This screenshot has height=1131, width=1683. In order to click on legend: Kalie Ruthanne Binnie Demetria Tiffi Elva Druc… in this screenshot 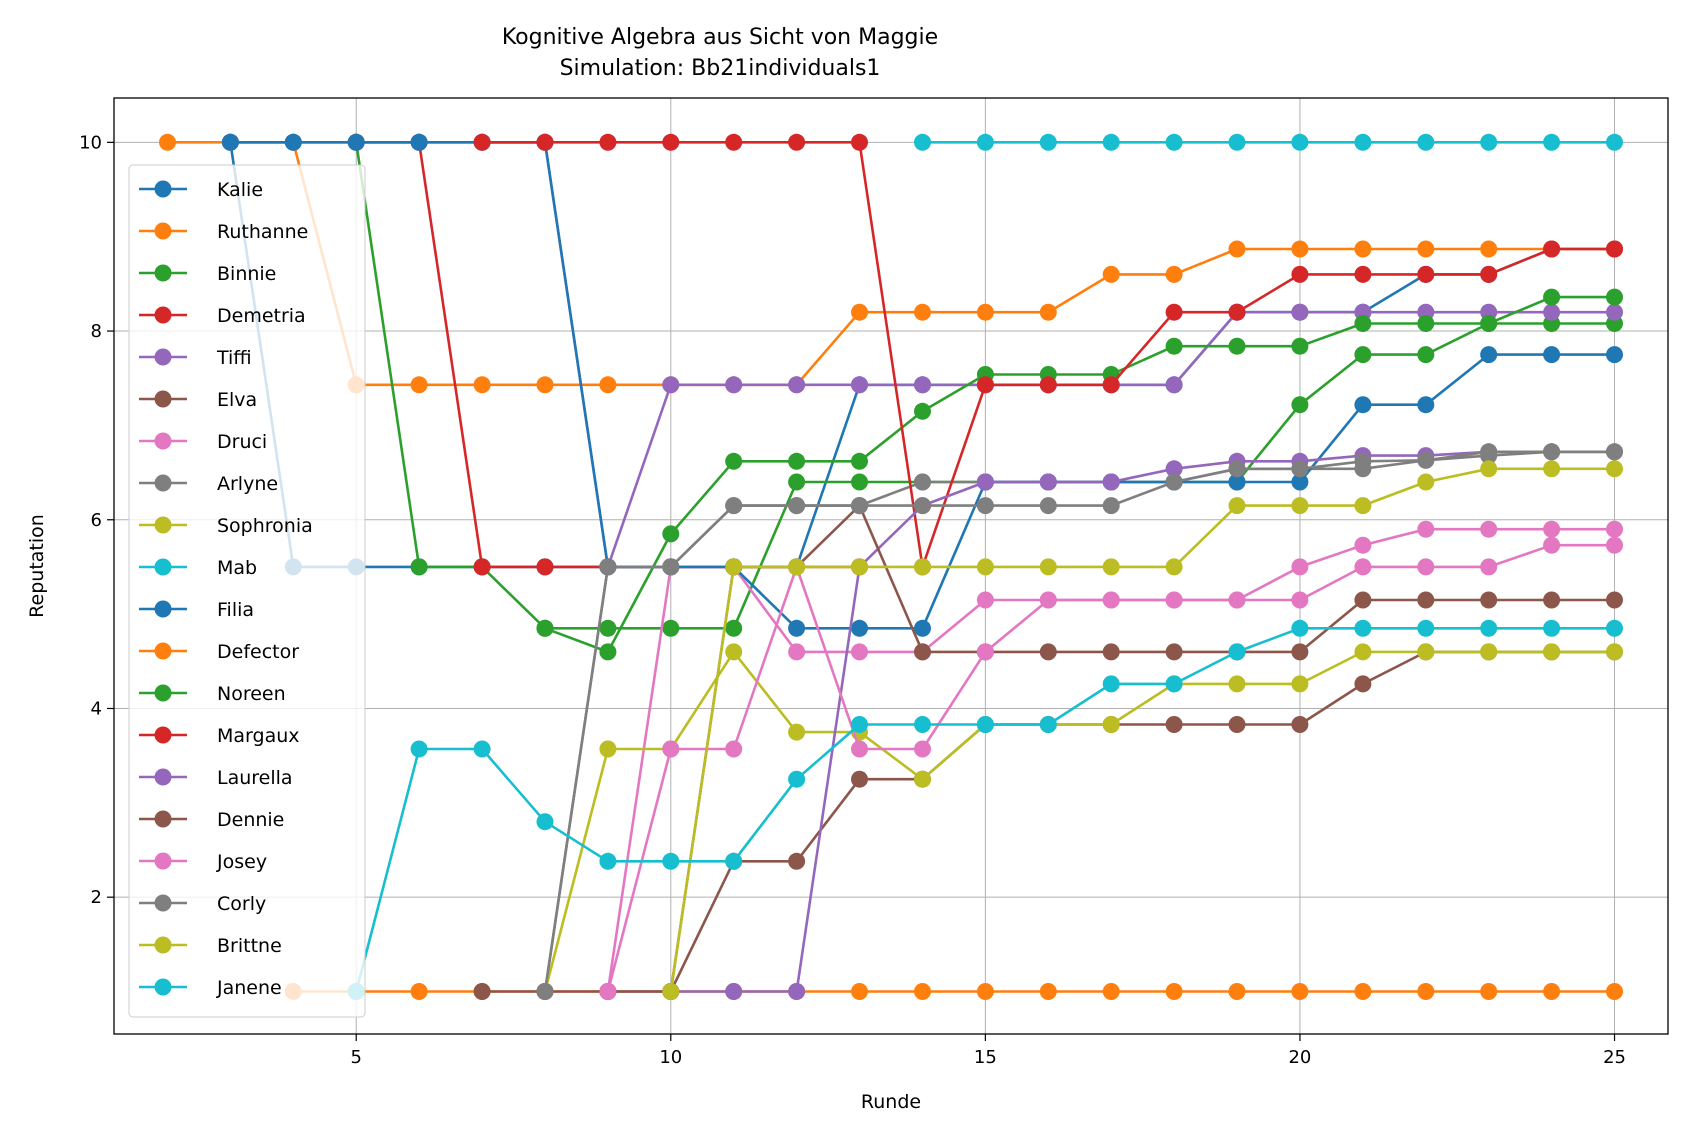, I will do `click(247, 591)`.